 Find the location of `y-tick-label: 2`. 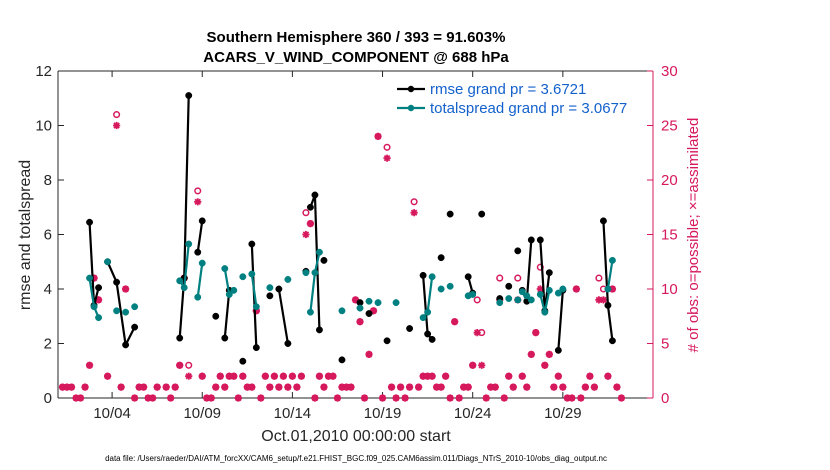

y-tick-label: 2 is located at coordinates (48, 344).